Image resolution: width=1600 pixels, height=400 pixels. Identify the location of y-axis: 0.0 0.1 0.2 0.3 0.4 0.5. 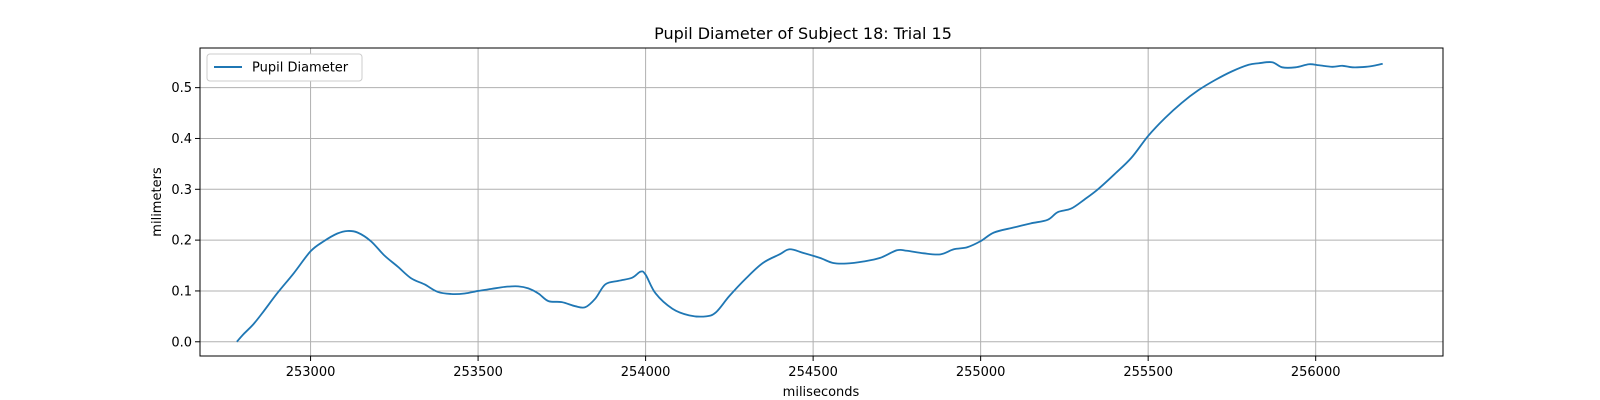
(185, 215).